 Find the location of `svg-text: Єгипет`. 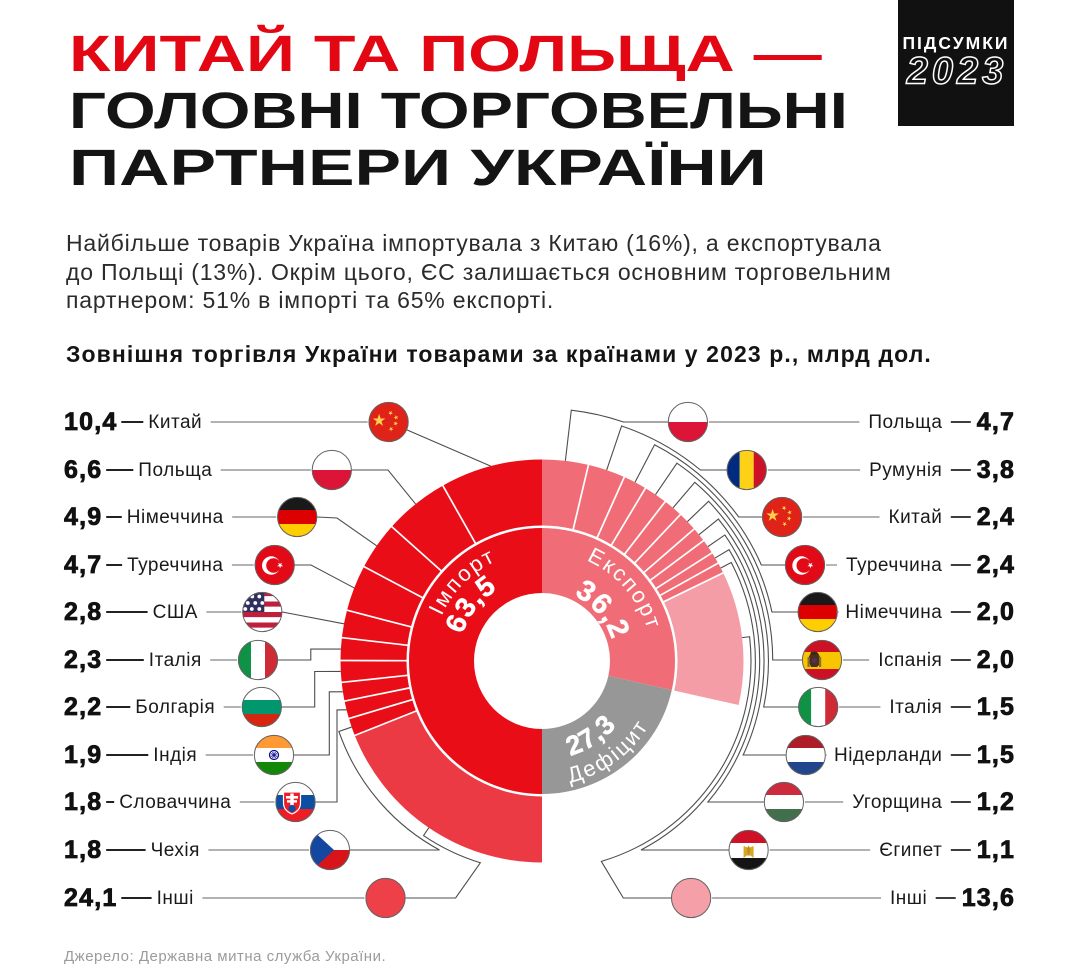

svg-text: Єгипет is located at coordinates (910, 850).